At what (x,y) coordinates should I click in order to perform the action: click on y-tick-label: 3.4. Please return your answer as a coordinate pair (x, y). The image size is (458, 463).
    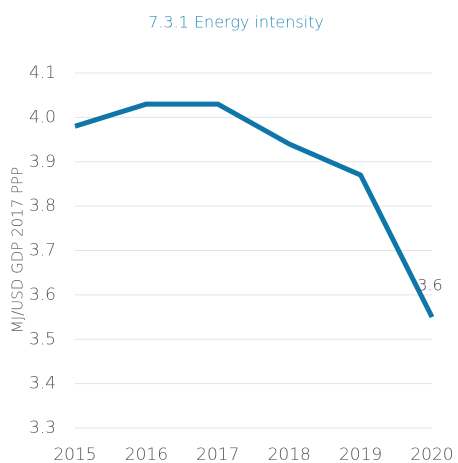
    Looking at the image, I should click on (42, 384).